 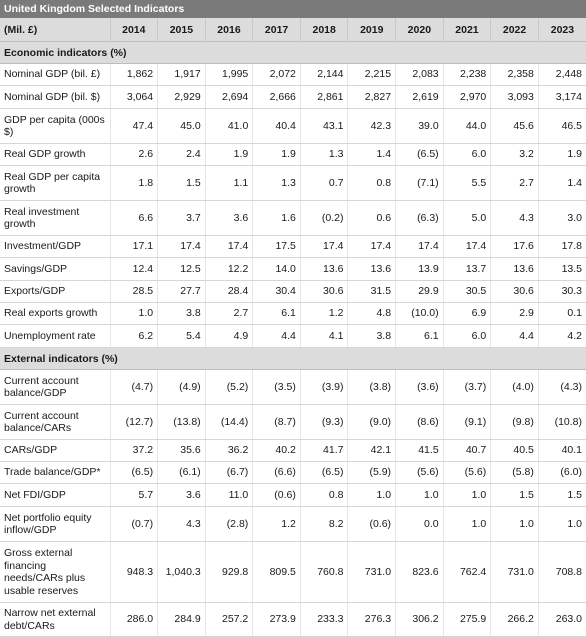 What do you see at coordinates (133, 572) in the screenshot?
I see `table-cell: 948.3` at bounding box center [133, 572].